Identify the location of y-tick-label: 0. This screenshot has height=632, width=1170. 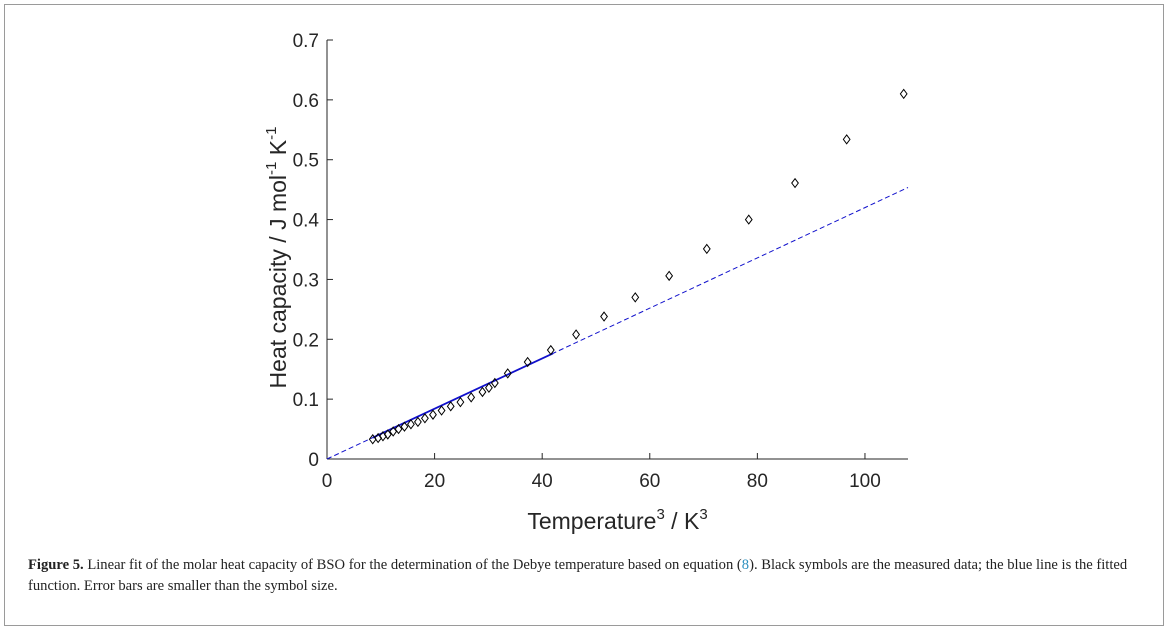
(313, 460).